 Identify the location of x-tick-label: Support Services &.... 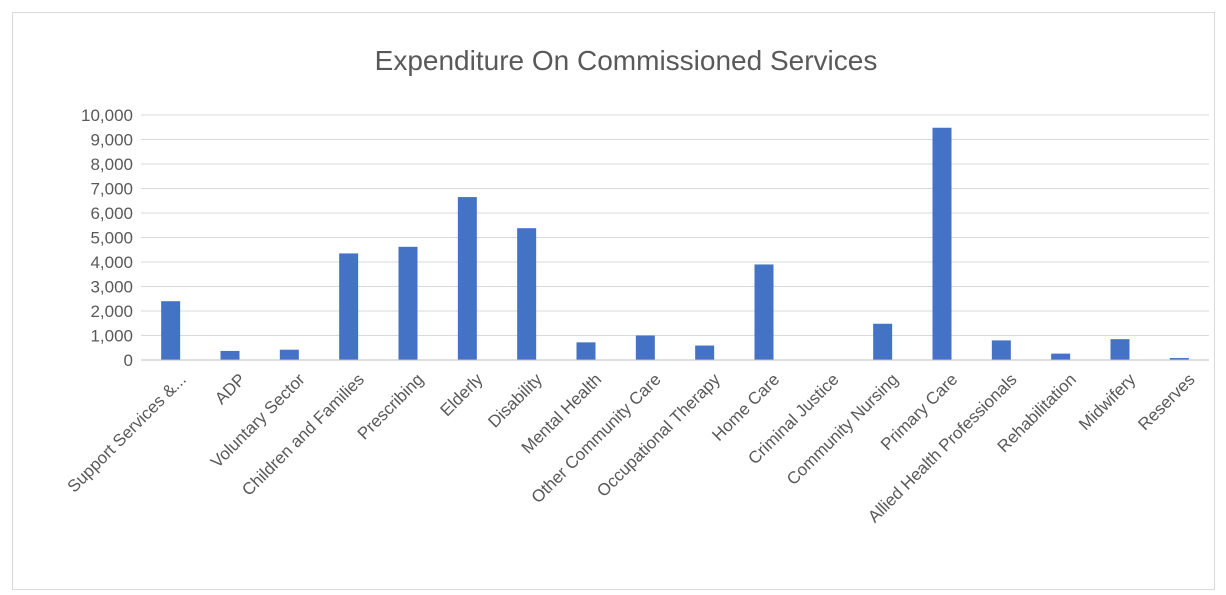
(127, 433).